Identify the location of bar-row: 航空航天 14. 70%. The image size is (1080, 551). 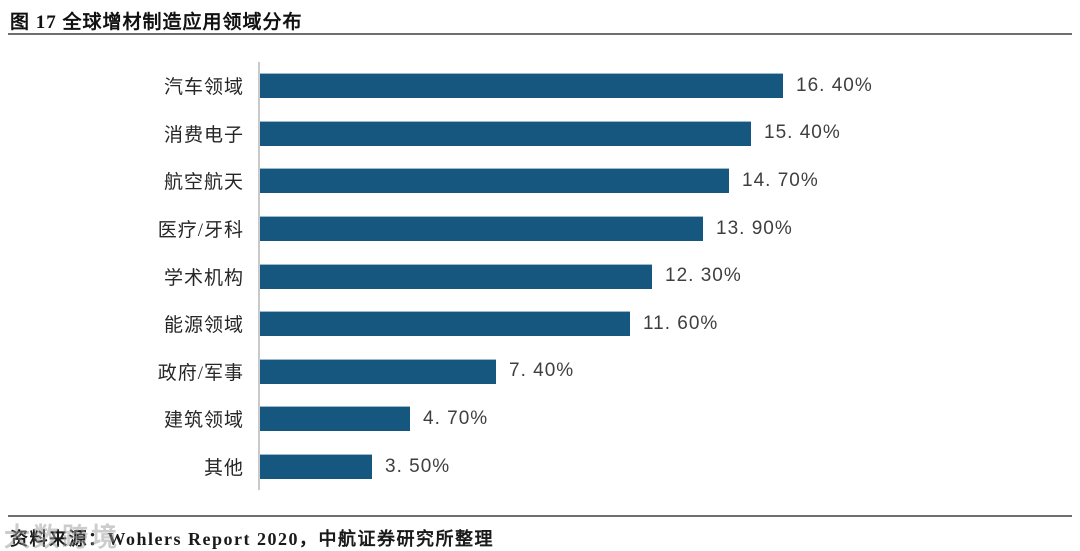
(540, 181).